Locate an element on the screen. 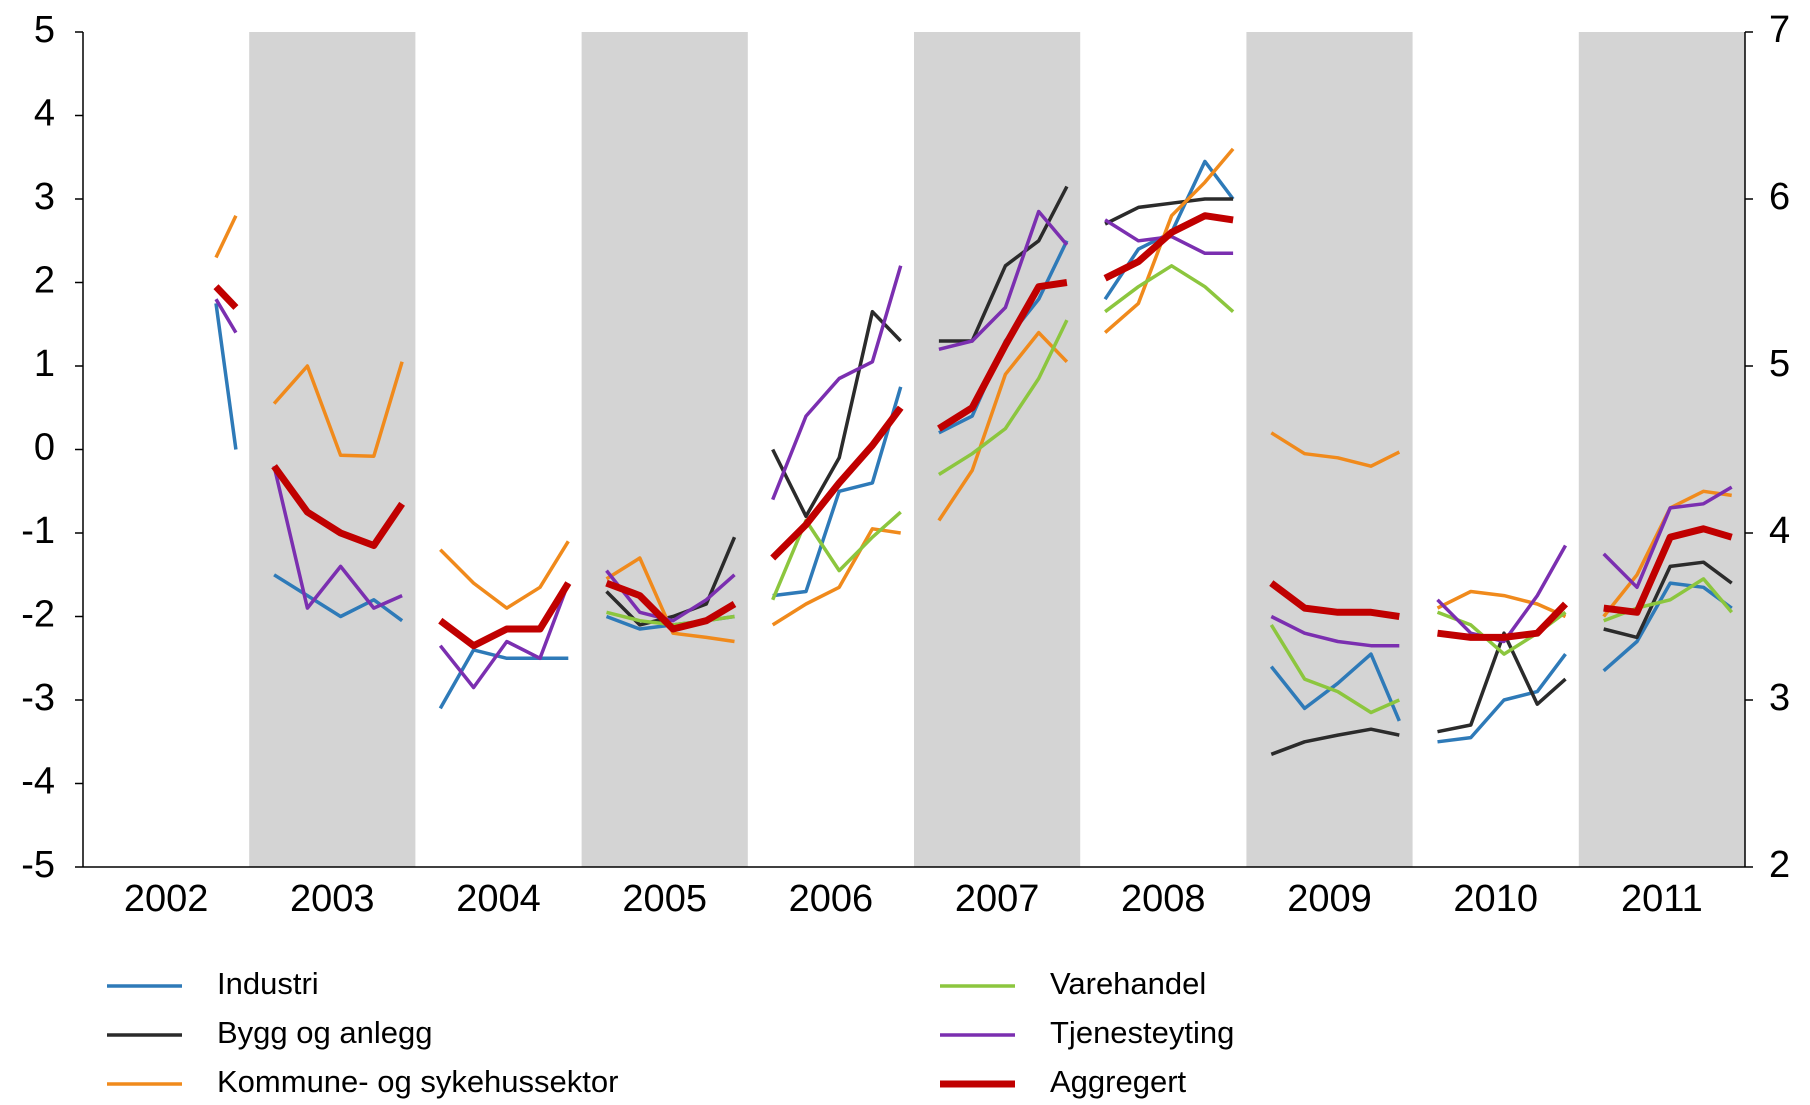 The image size is (1810, 1105). x-tick-label: 2002 is located at coordinates (166, 899).